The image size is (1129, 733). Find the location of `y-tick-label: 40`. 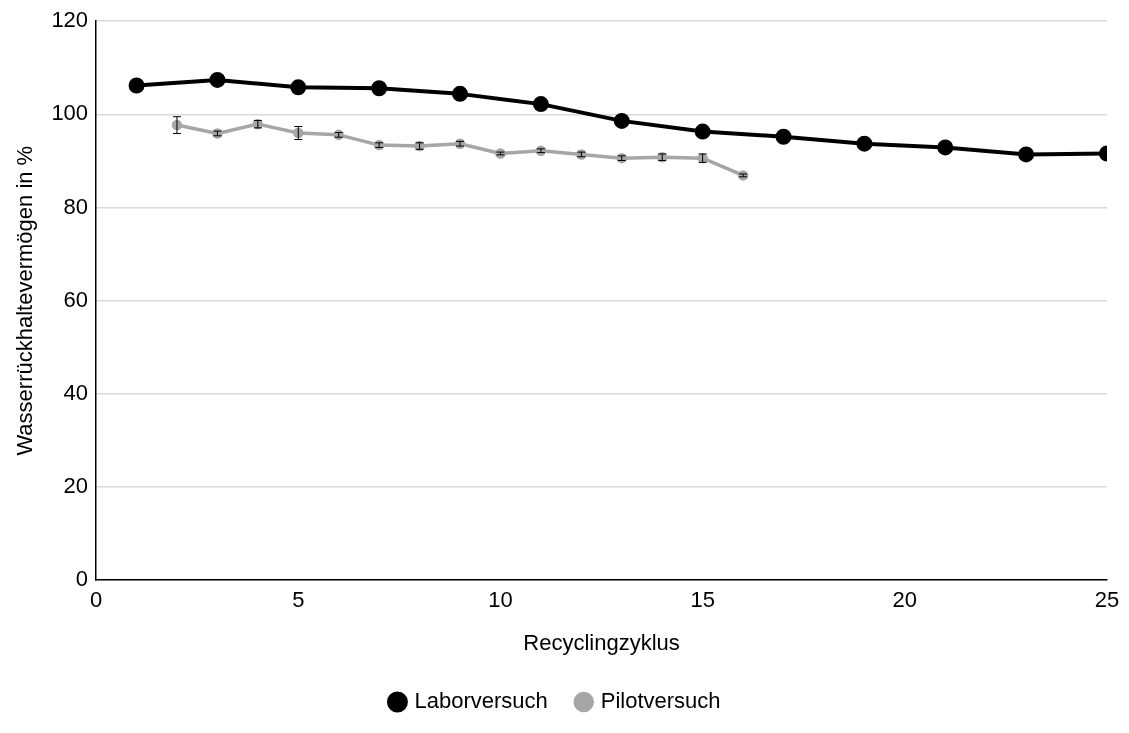

y-tick-label: 40 is located at coordinates (76, 392).